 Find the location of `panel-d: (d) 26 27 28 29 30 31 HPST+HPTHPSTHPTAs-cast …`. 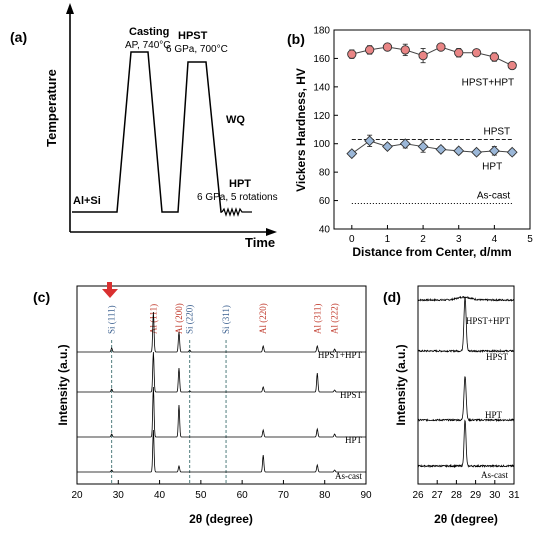

panel-d: (d) 26 27 28 29 30 31 HPST+HPTHPSTHPTAs-cast … is located at coordinates (451, 405).